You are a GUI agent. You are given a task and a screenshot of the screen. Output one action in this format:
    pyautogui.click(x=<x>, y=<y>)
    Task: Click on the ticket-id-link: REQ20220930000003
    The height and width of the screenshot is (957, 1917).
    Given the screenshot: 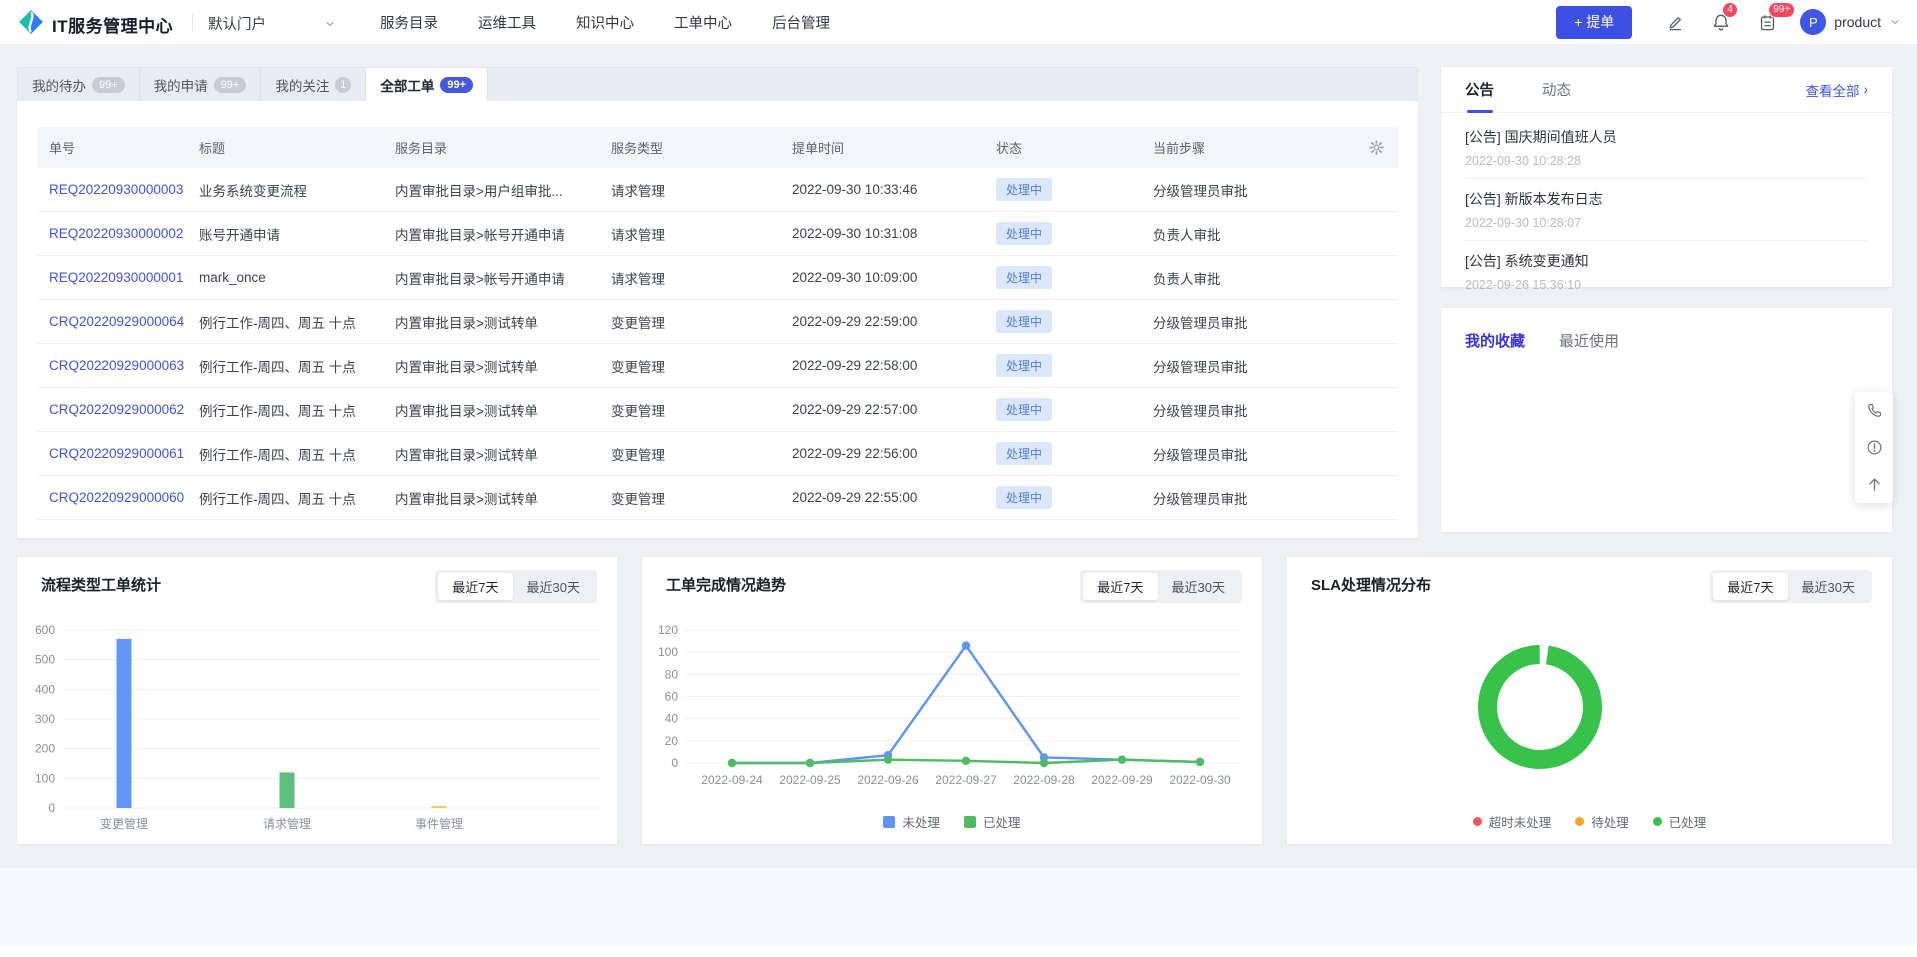 What is the action you would take?
    pyautogui.click(x=116, y=189)
    